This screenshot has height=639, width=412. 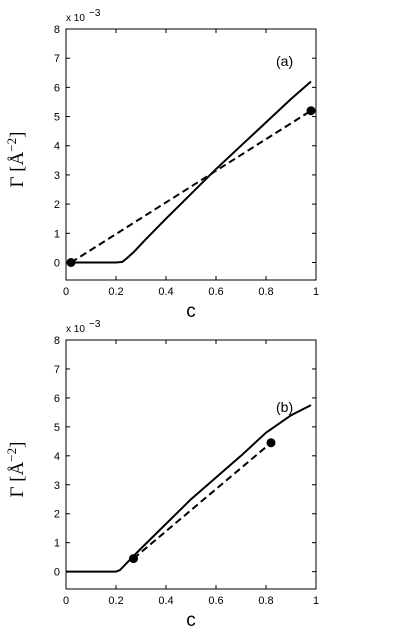 I want to click on panel-annotation: (b), so click(x=284, y=407).